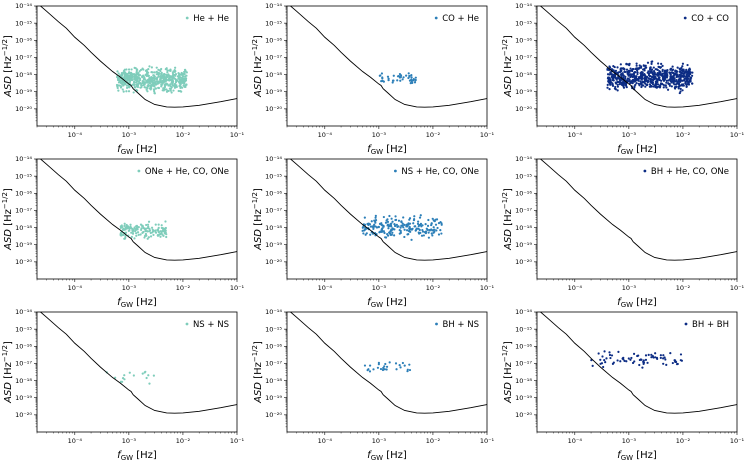  I want to click on scatter-series, so click(397, 78).